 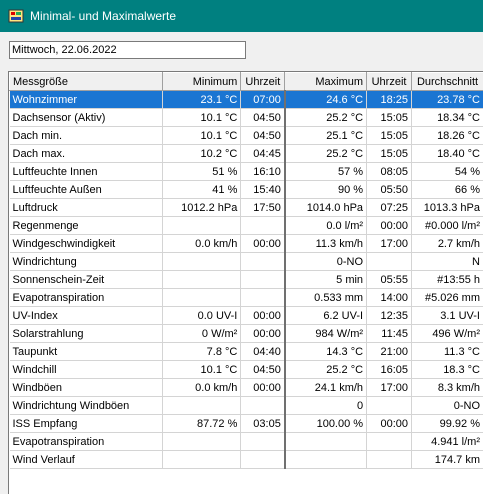 I want to click on cell-maximum: 0.0 l/m², so click(x=326, y=226).